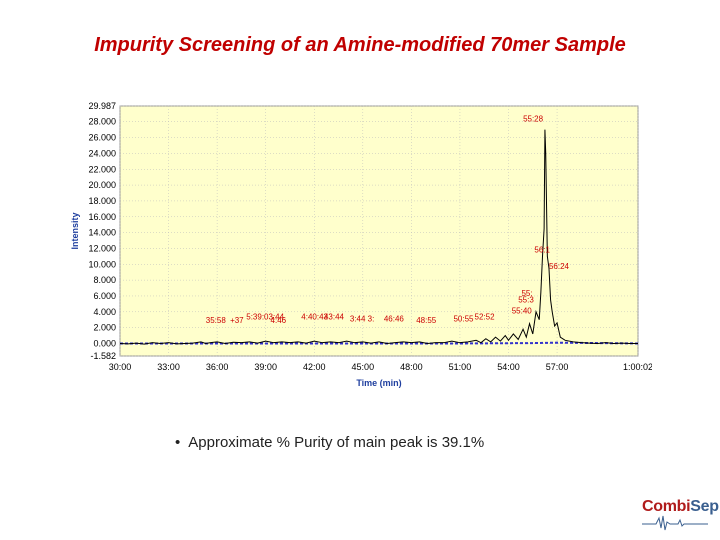 The image size is (720, 540). I want to click on peak-annotation: 35:58, so click(216, 320).